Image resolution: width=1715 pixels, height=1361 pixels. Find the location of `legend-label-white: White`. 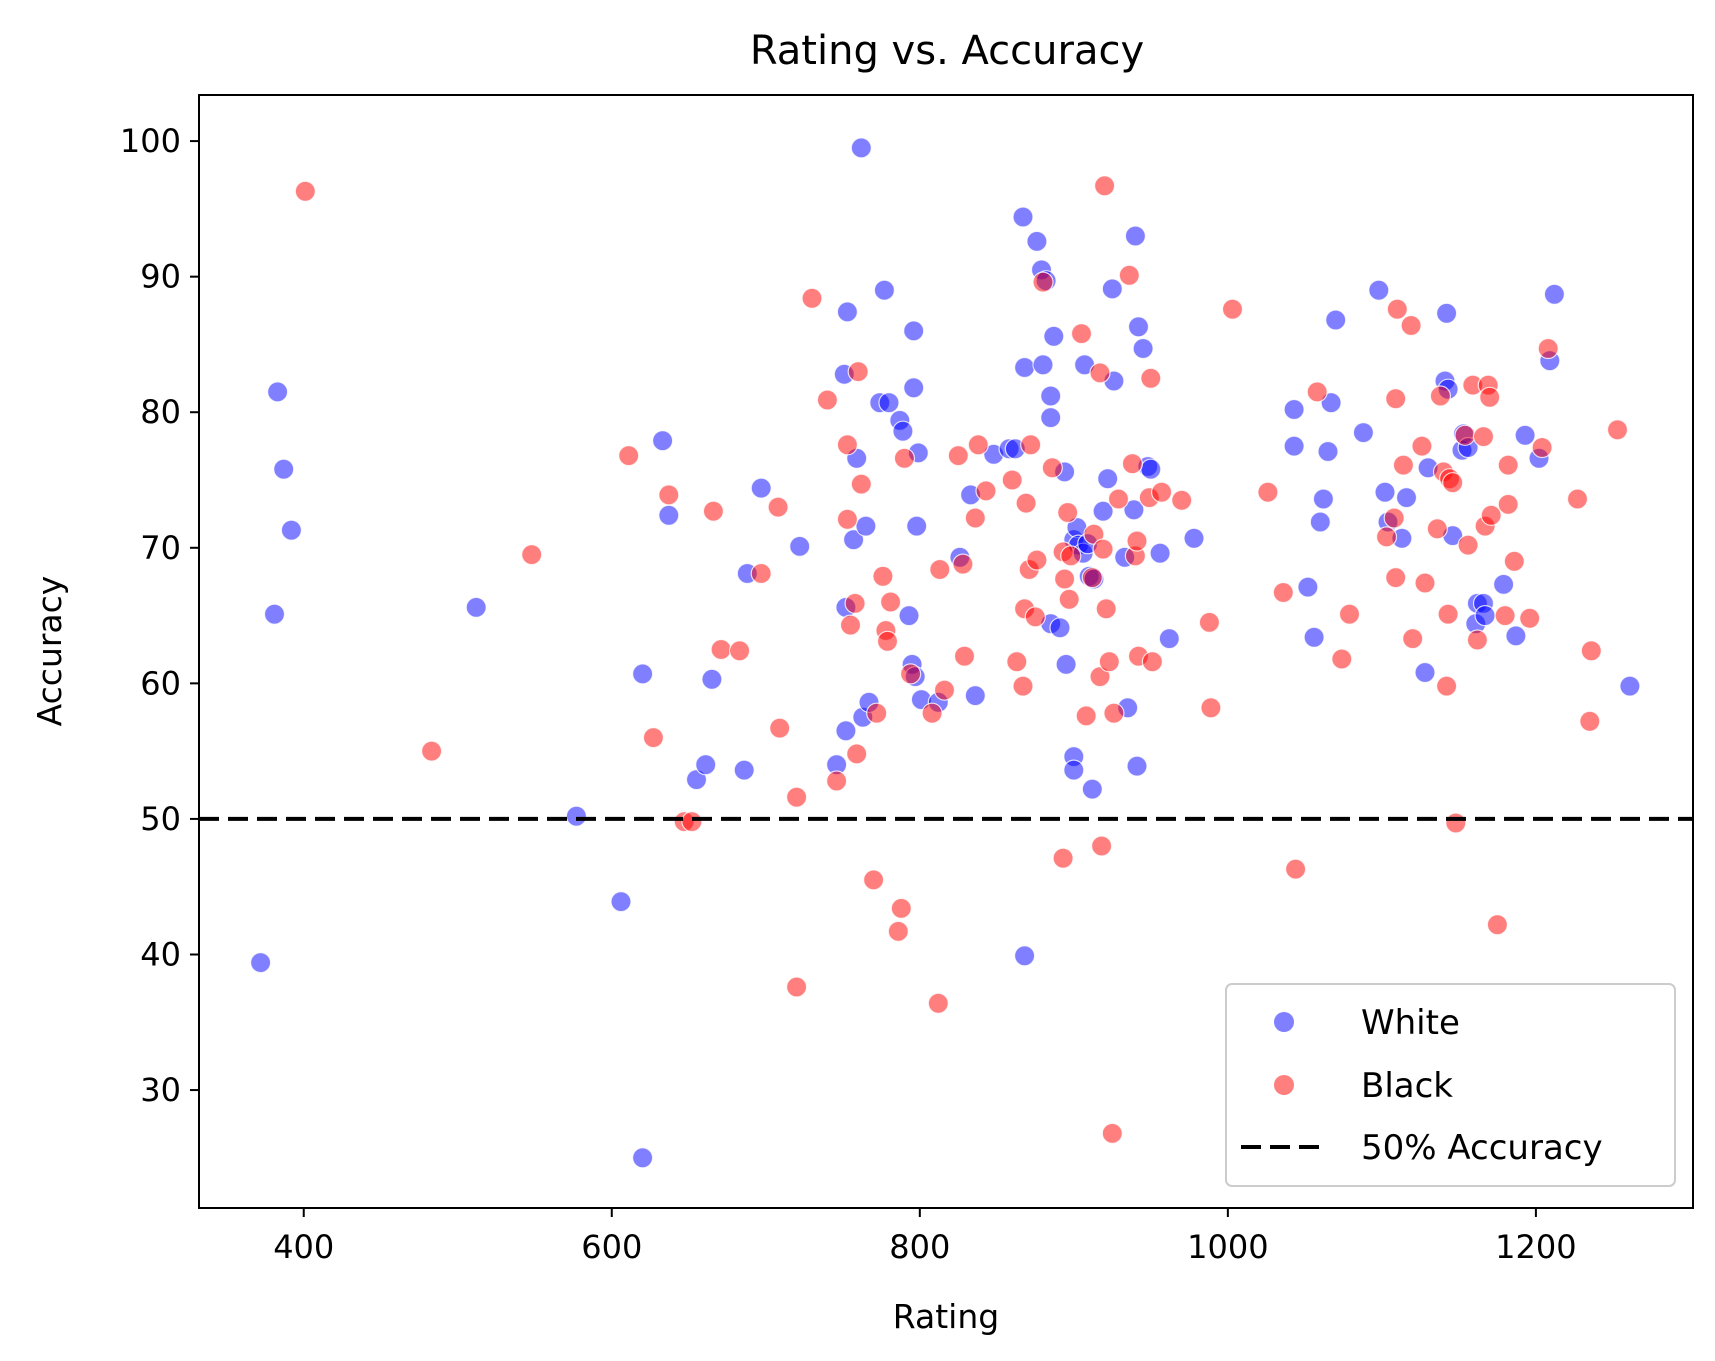

legend-label-white: White is located at coordinates (1410, 1023).